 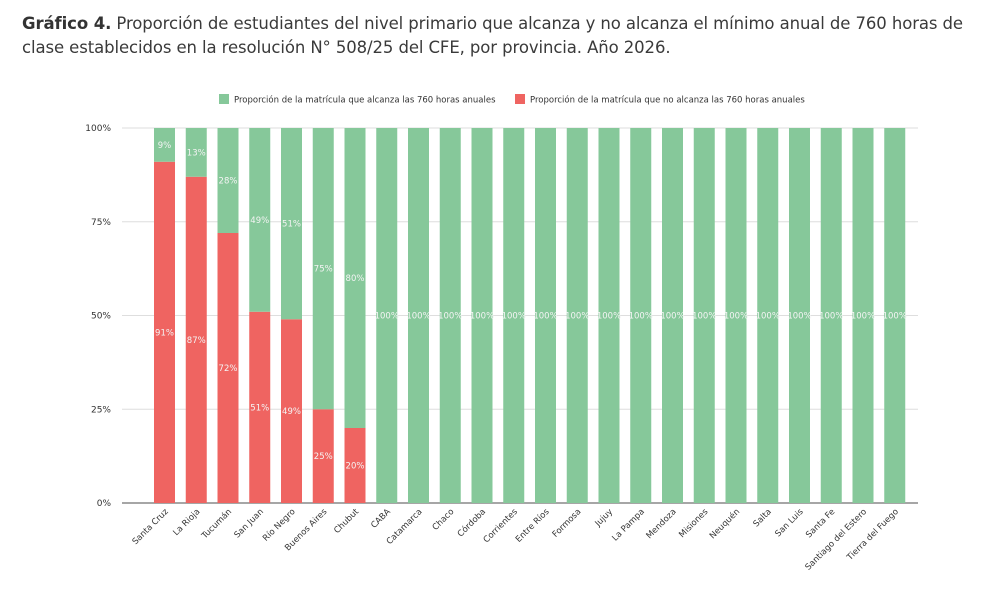 I want to click on data-label: 25%, so click(x=323, y=457).